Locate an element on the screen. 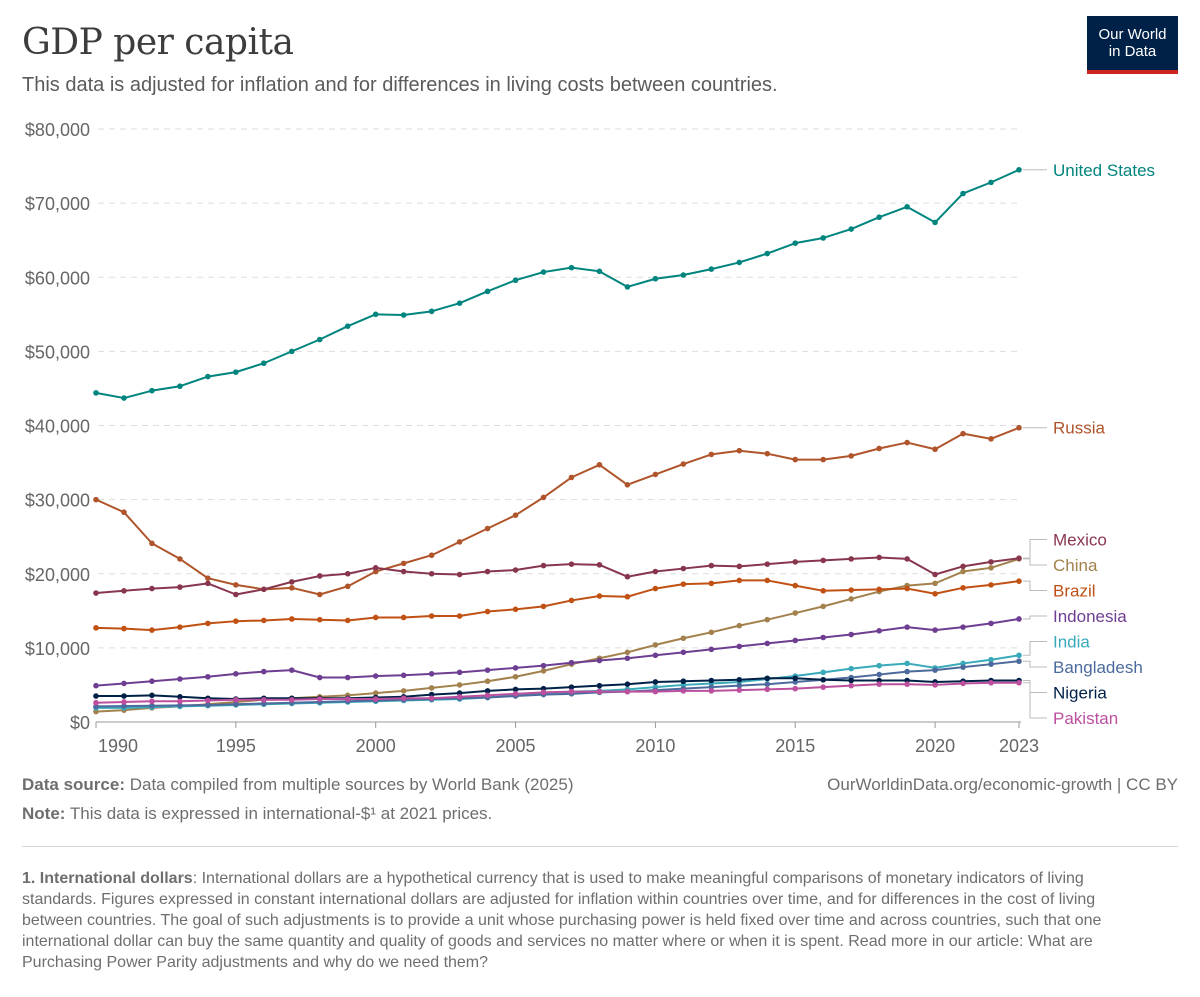 Image resolution: width=1200 pixels, height=997 pixels. series-label: Russia is located at coordinates (1079, 428).